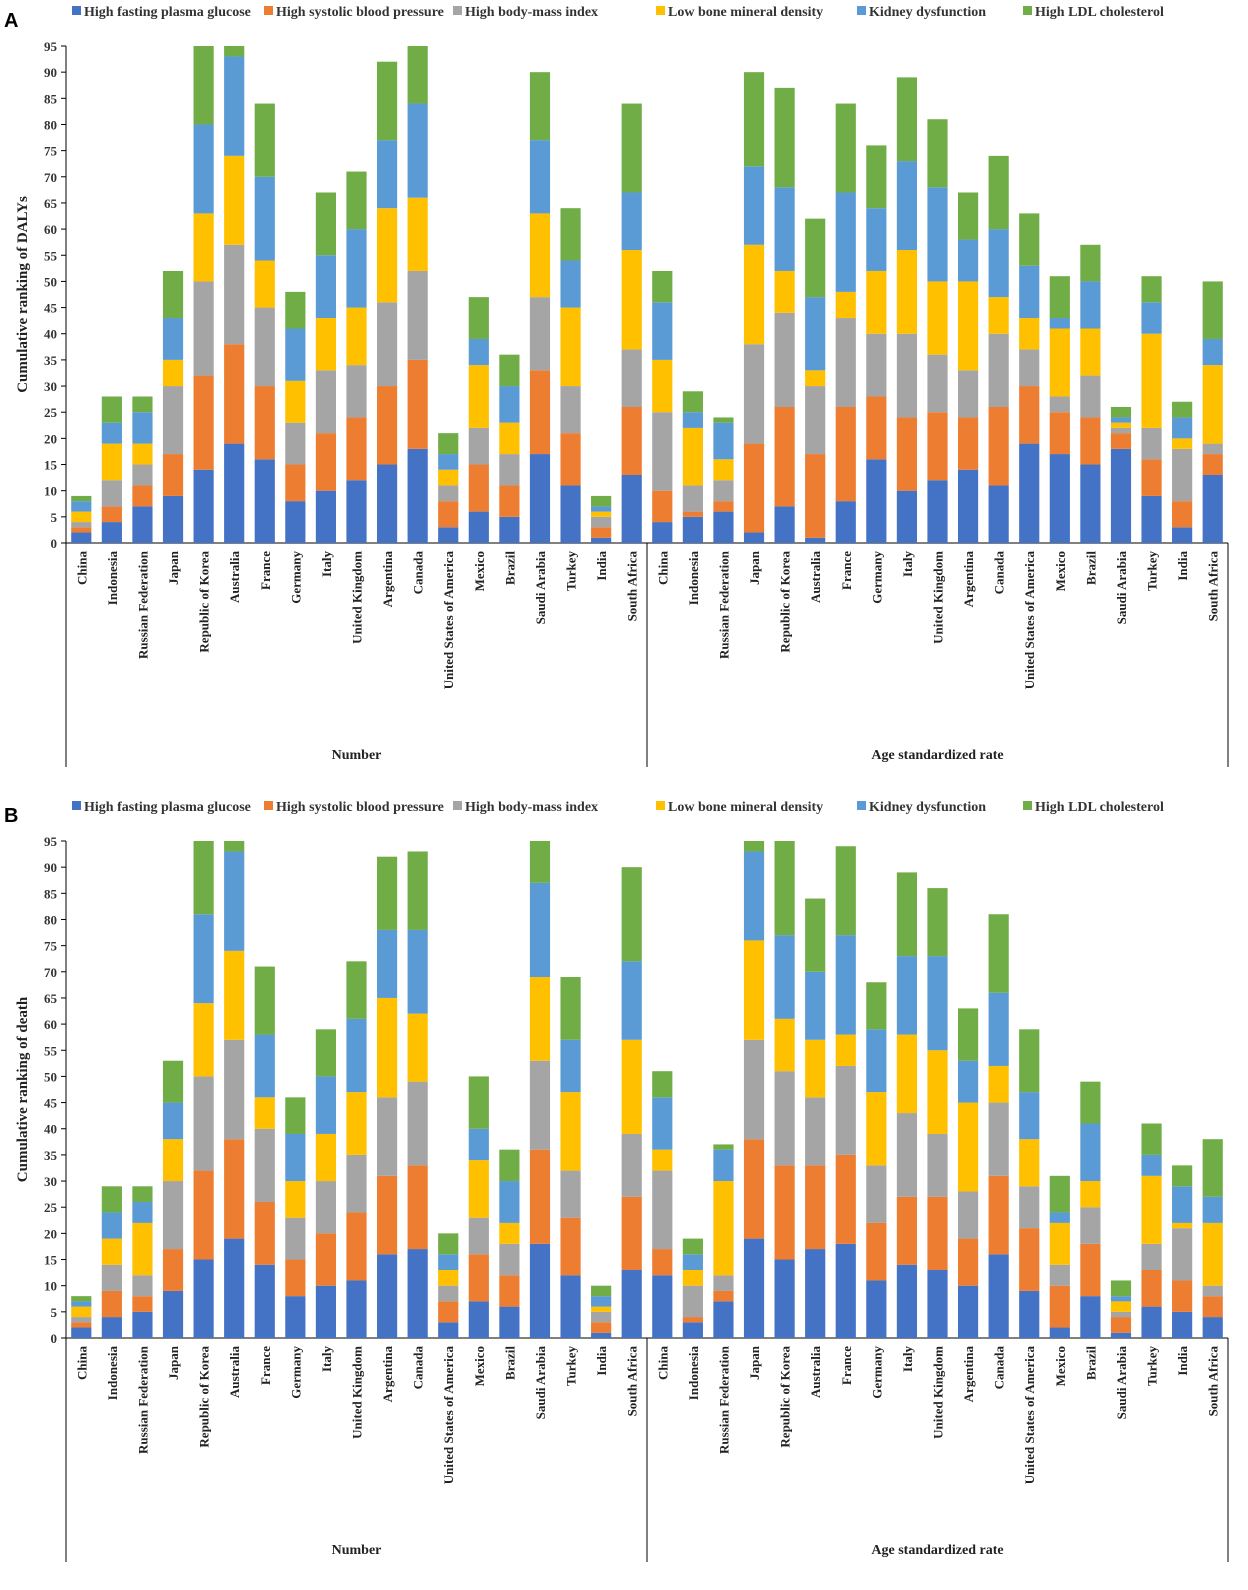  What do you see at coordinates (204, 1397) in the screenshot?
I see `category-label: Republic of Korea` at bounding box center [204, 1397].